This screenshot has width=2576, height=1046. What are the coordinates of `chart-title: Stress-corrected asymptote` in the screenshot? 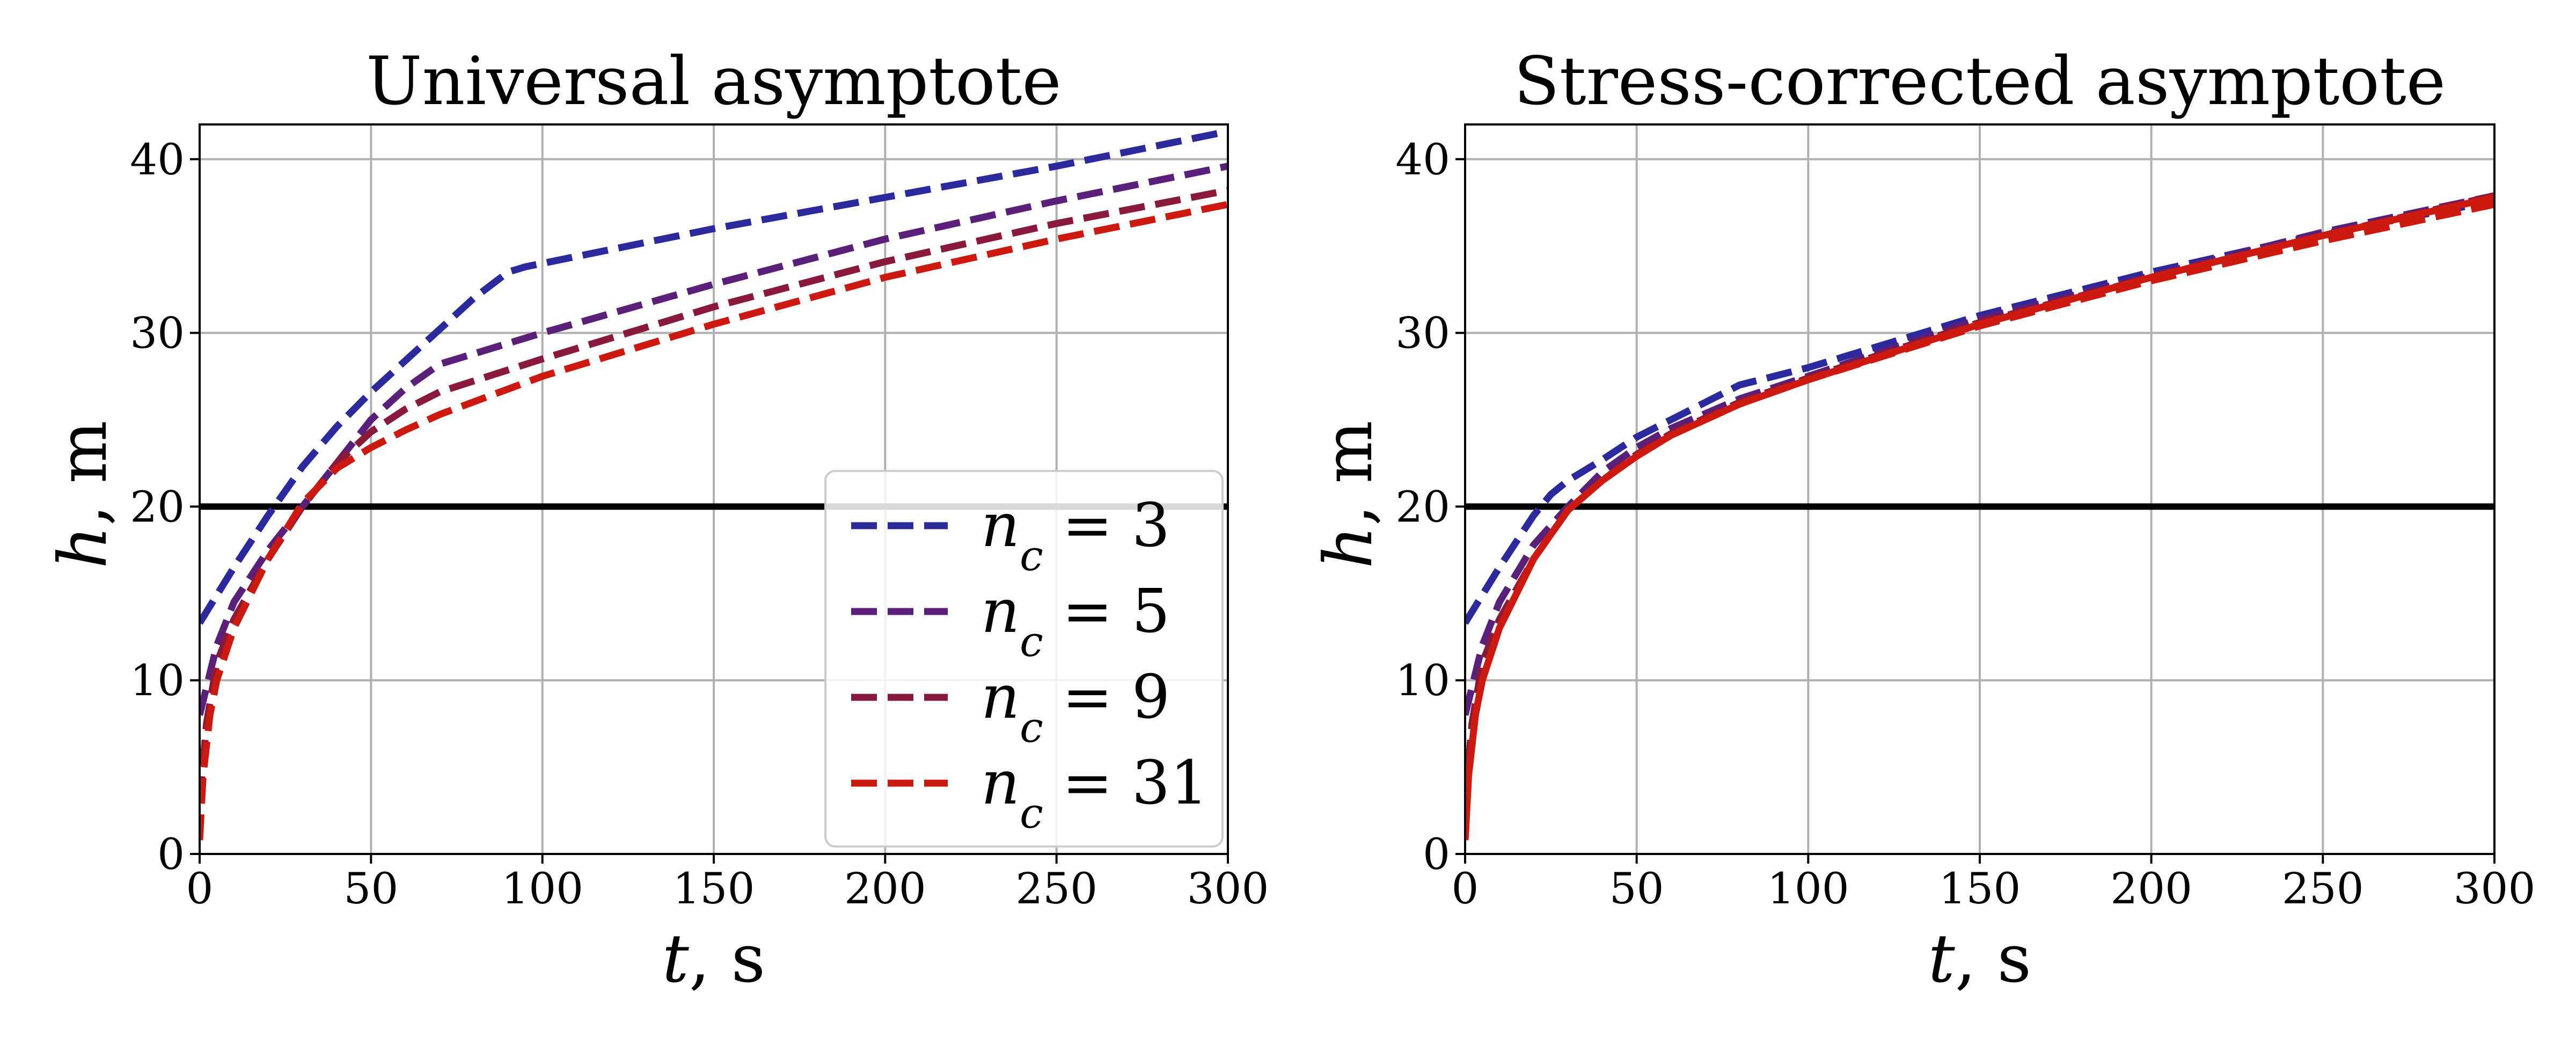 It's located at (1980, 82).